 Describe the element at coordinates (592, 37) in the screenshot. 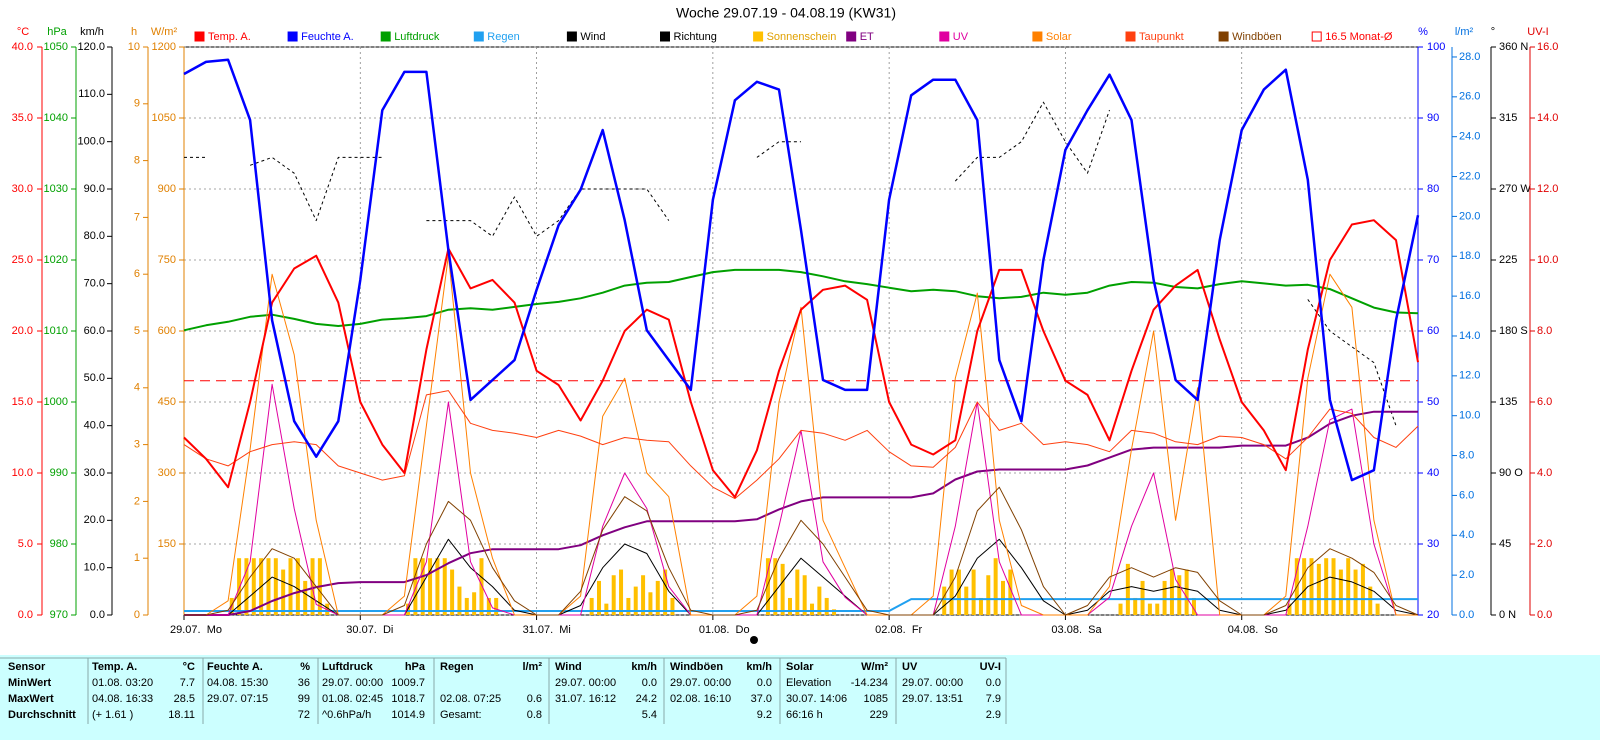

I see `legend-label: Wind` at that location.